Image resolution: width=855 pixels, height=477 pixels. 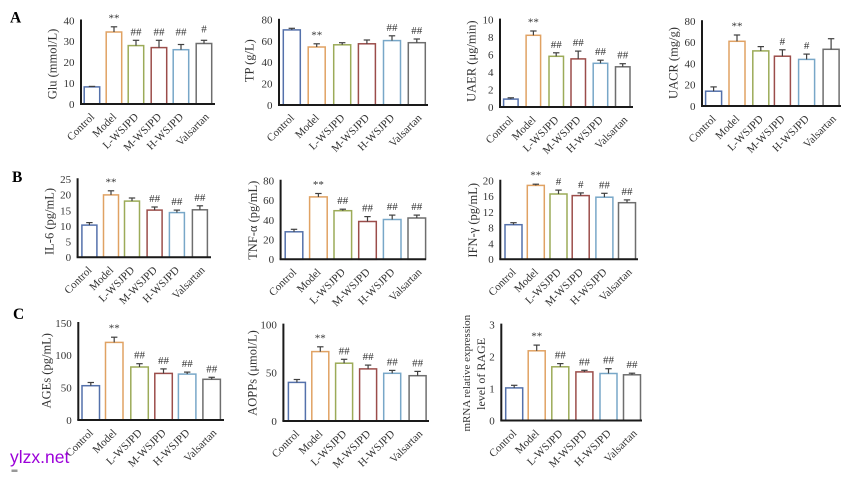 I want to click on svg-text: 3, so click(x=492, y=325).